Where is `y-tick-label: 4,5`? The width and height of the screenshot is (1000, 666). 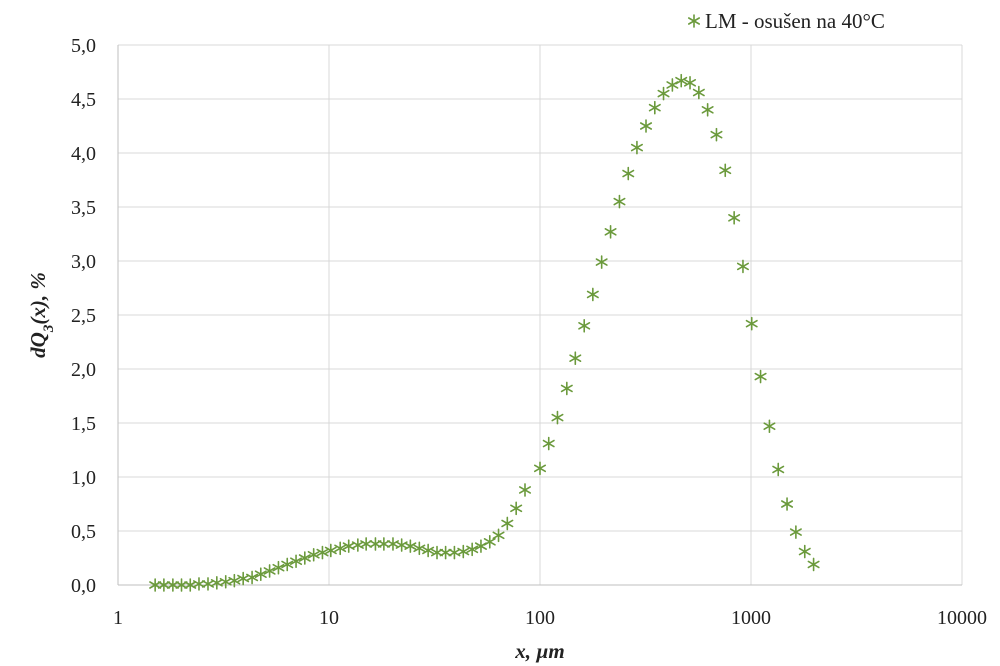 y-tick-label: 4,5 is located at coordinates (83, 100).